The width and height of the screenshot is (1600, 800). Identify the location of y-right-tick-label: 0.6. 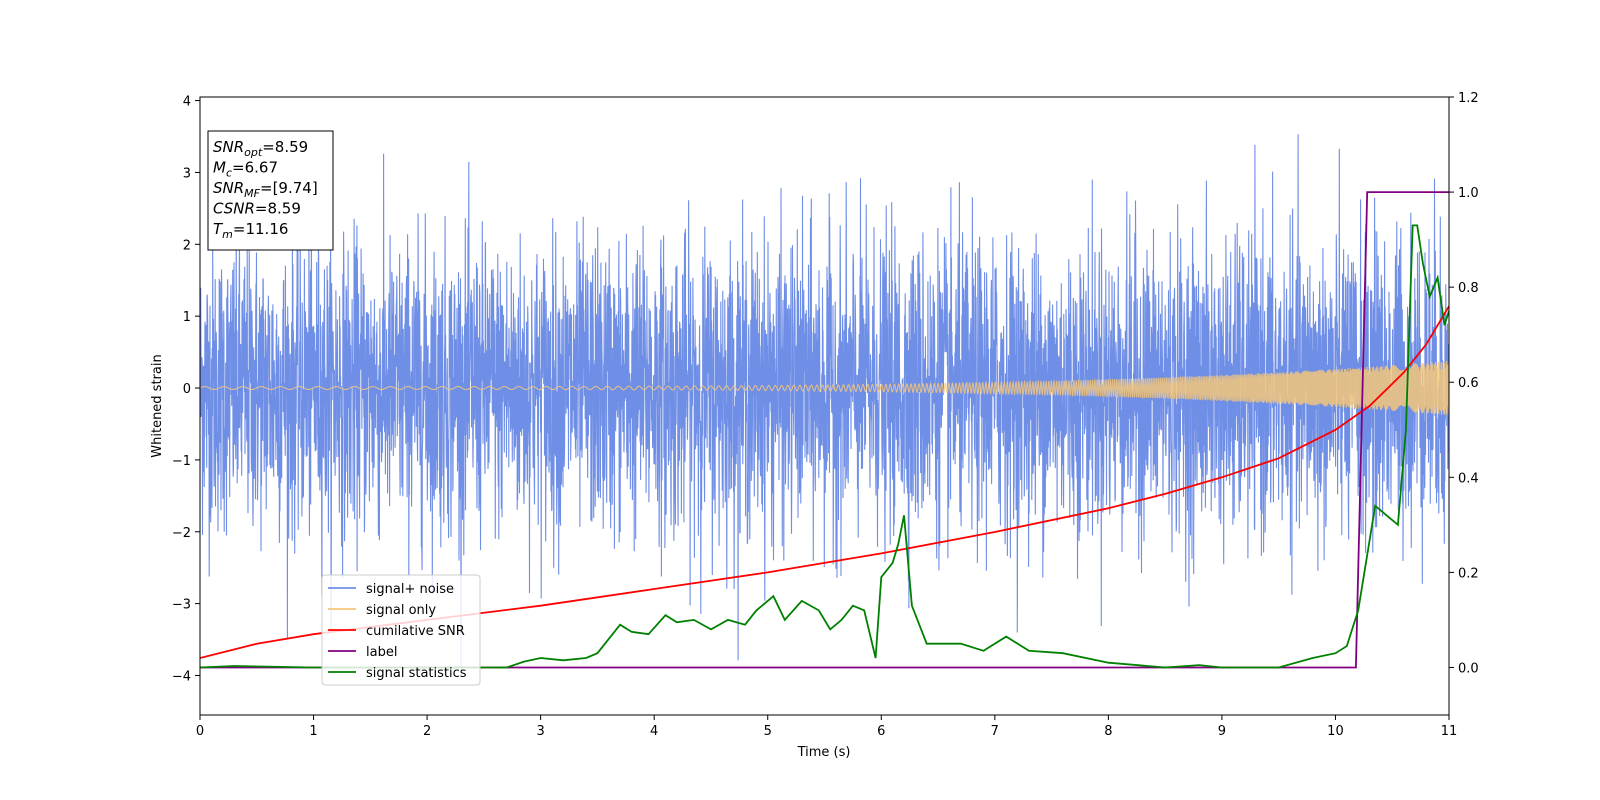
(1468, 383).